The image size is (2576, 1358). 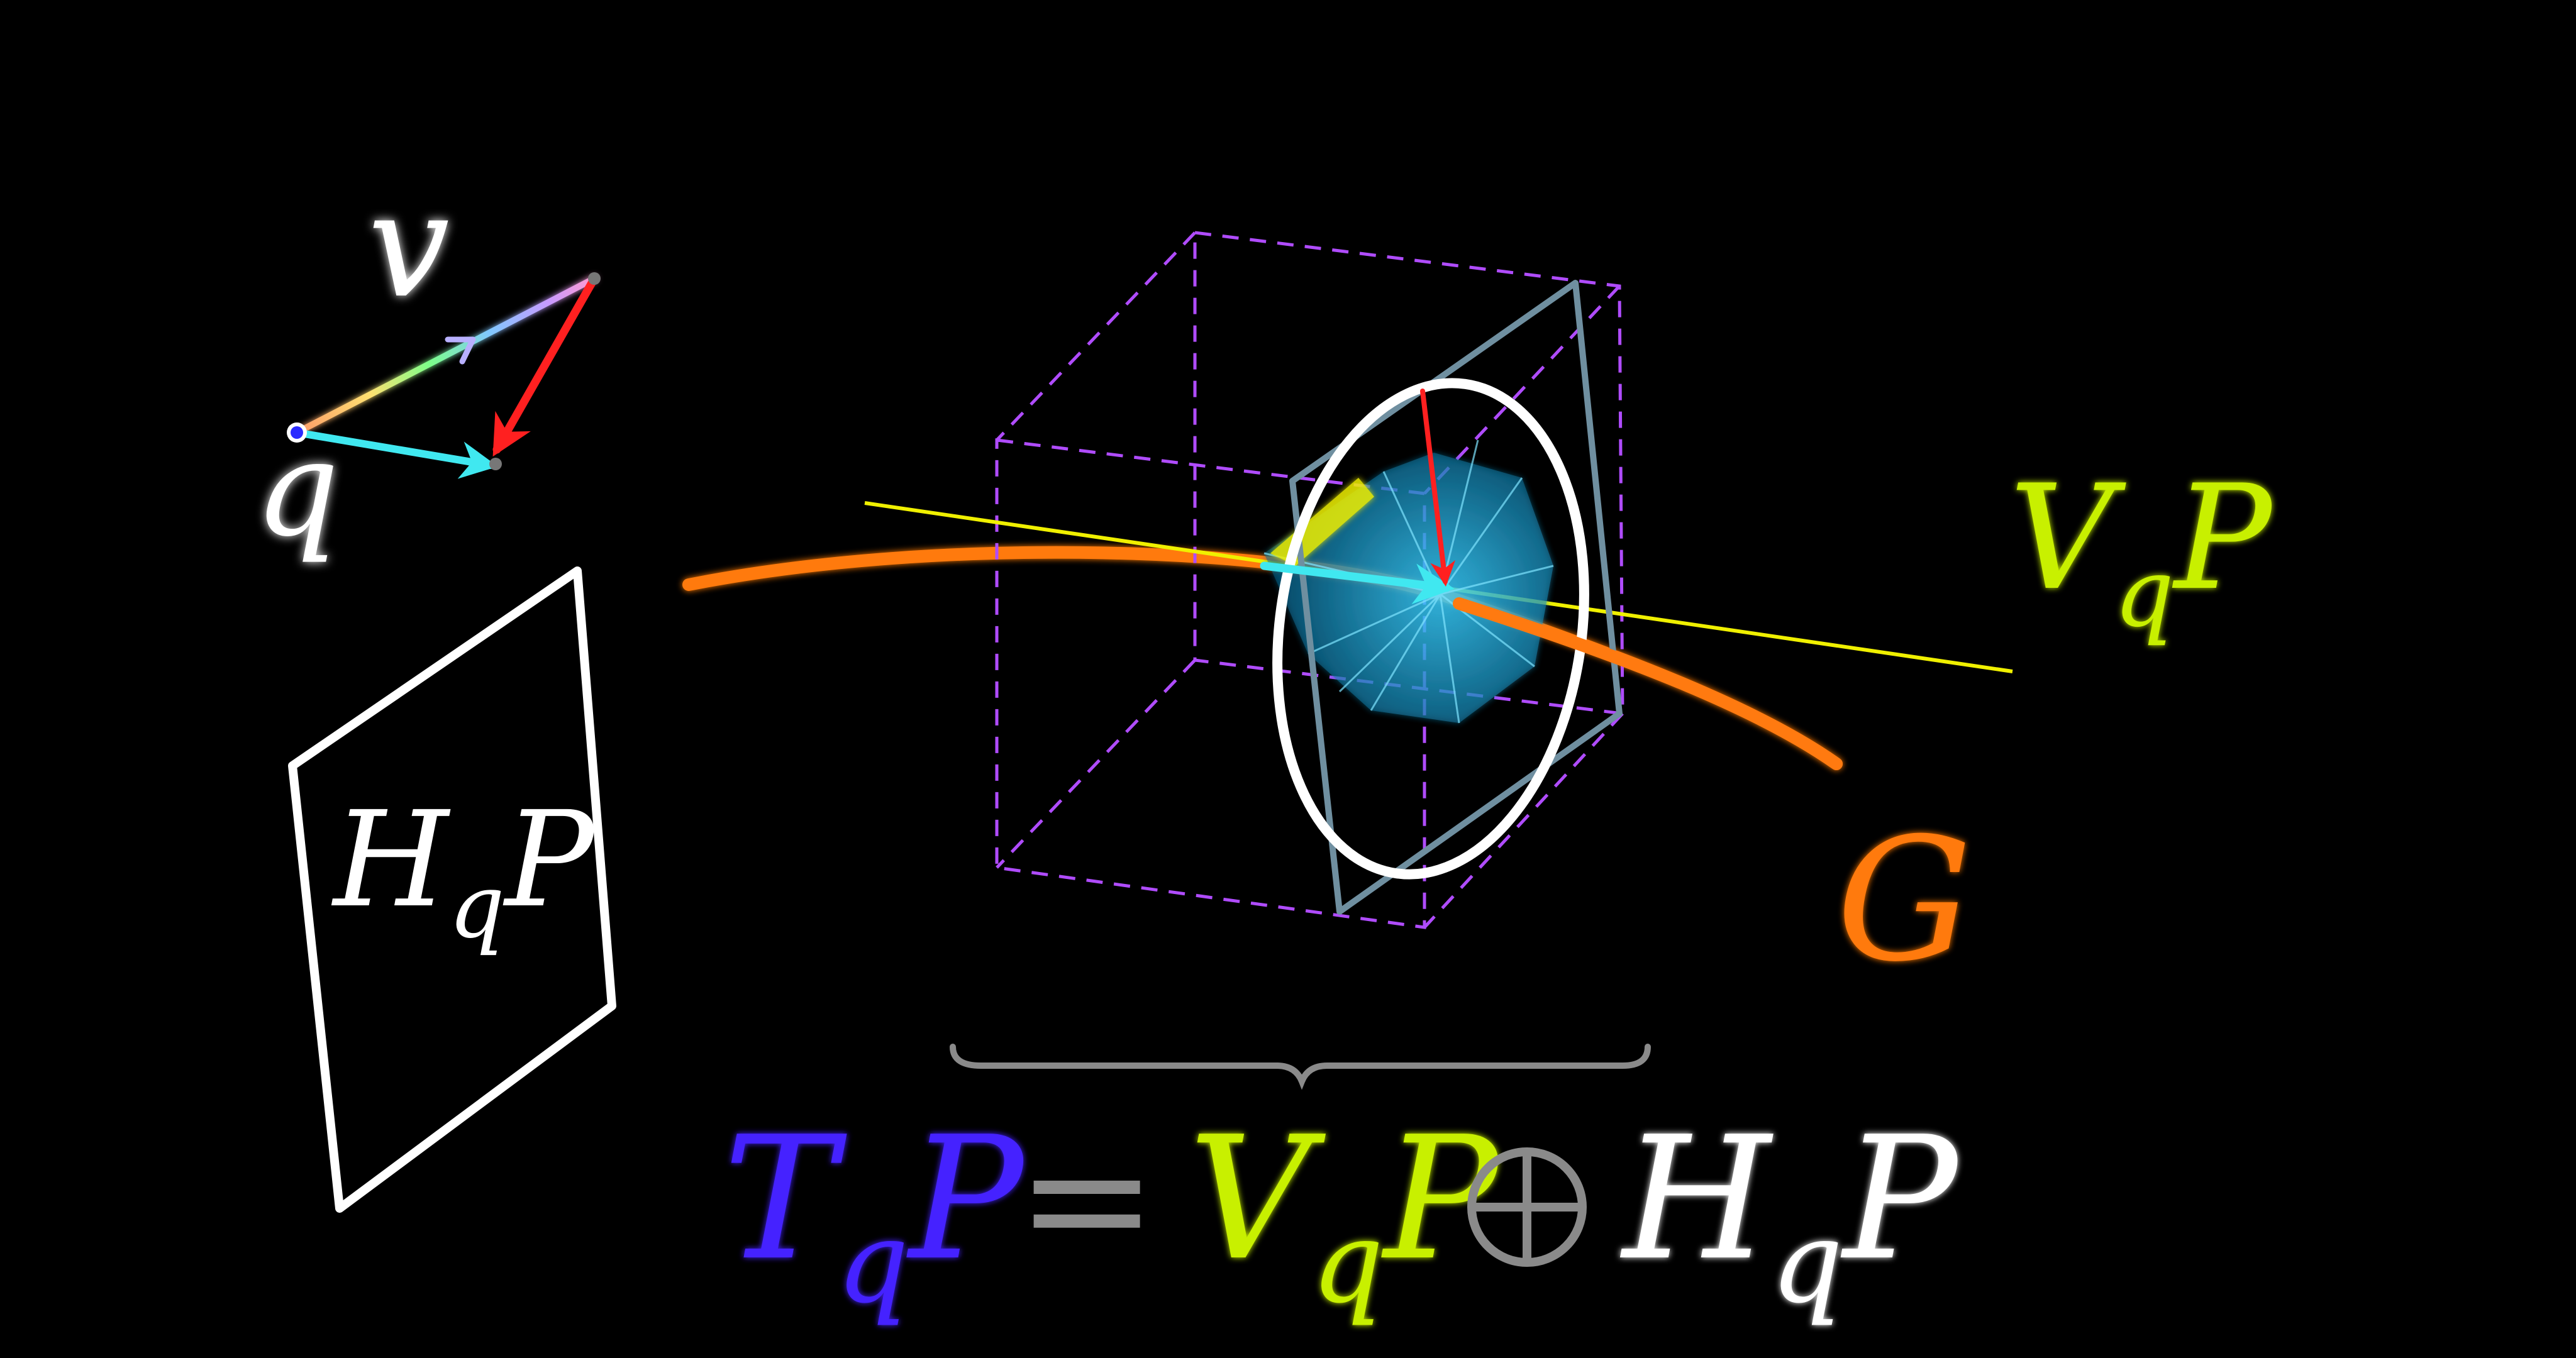 I want to click on equation-tqp: TqP, so click(x=874, y=1214).